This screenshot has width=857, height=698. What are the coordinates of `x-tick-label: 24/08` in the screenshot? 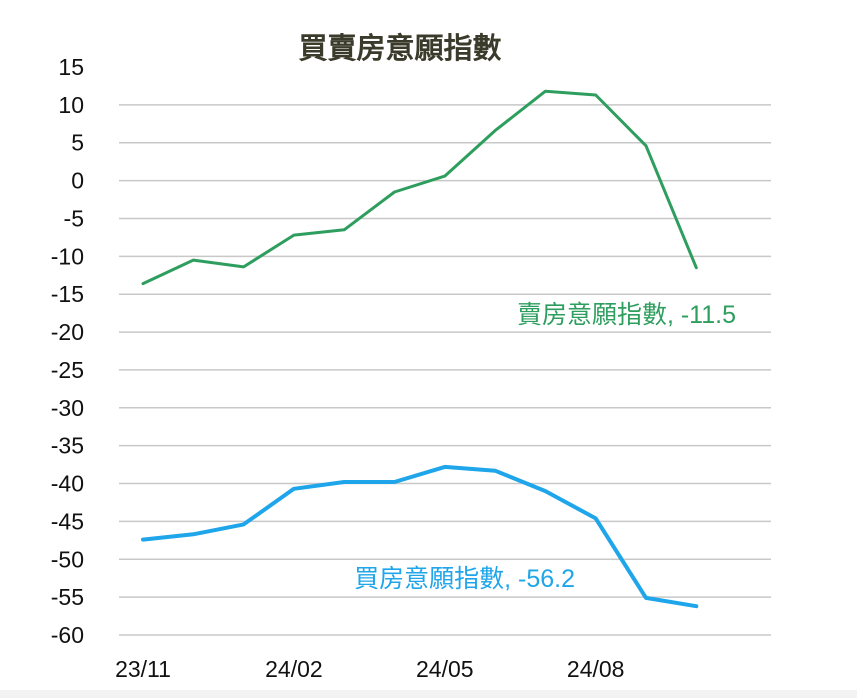 It's located at (596, 669).